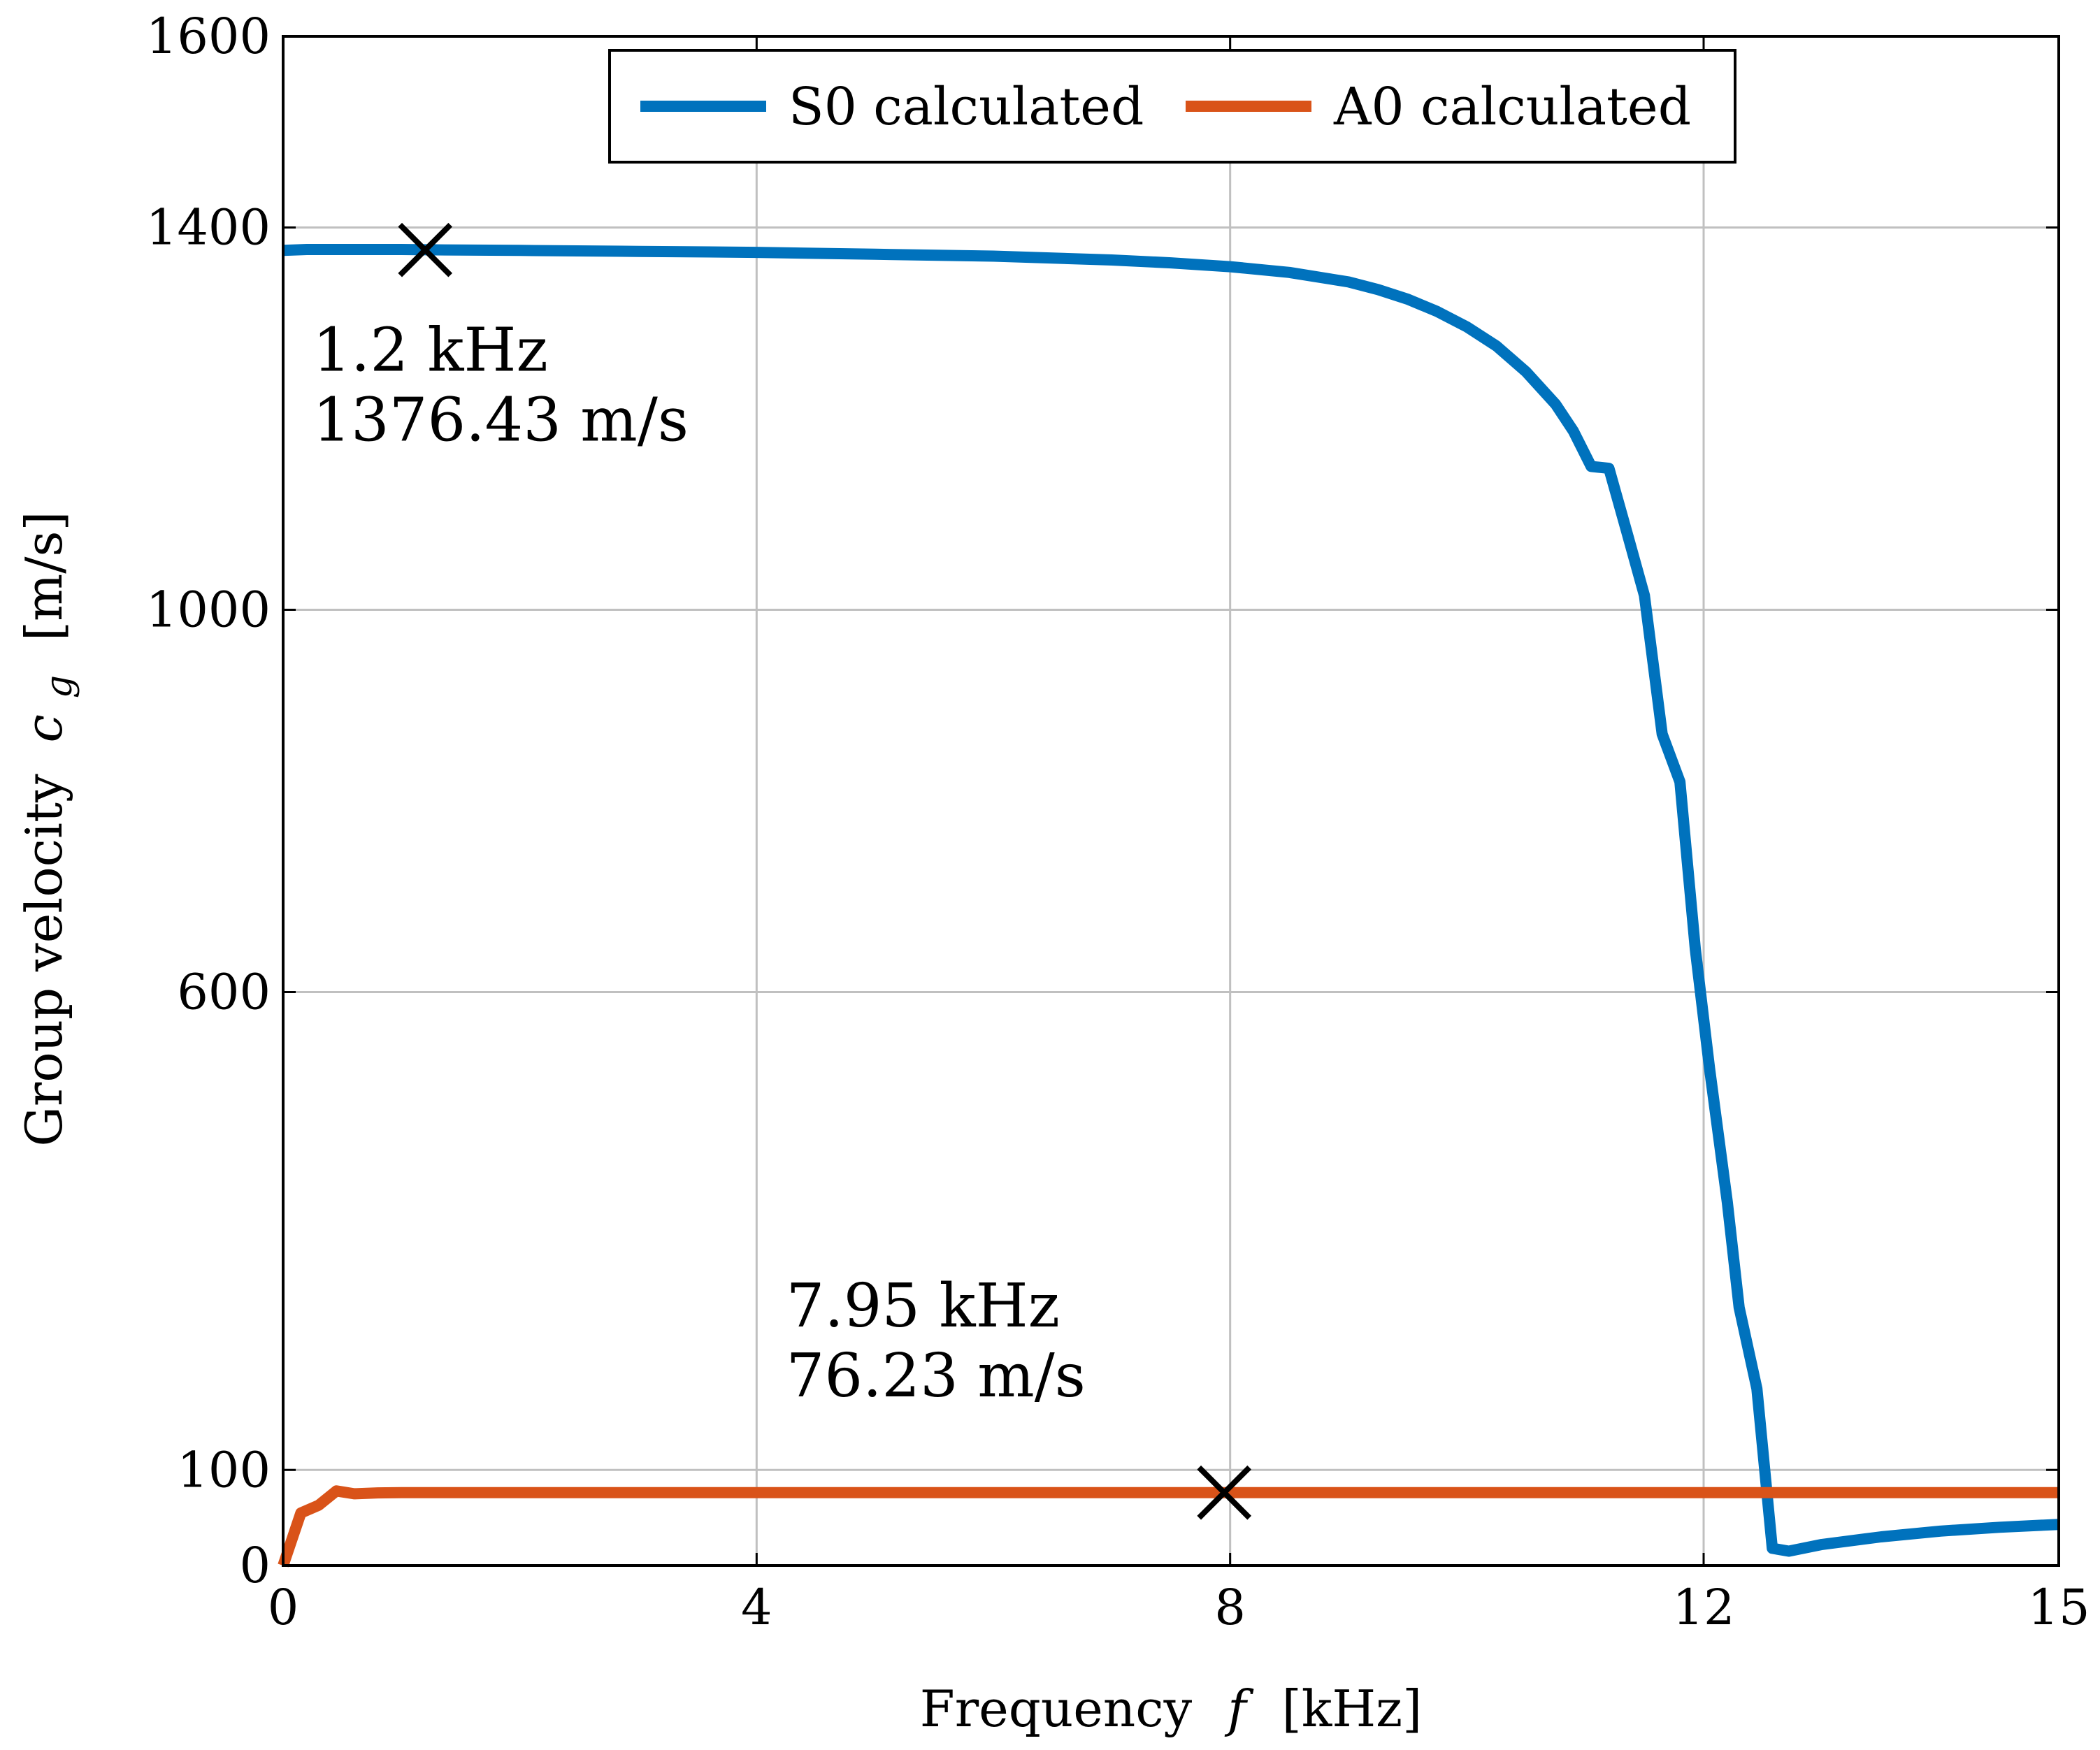  What do you see at coordinates (756, 1607) in the screenshot?
I see `x-tick-label: 4` at bounding box center [756, 1607].